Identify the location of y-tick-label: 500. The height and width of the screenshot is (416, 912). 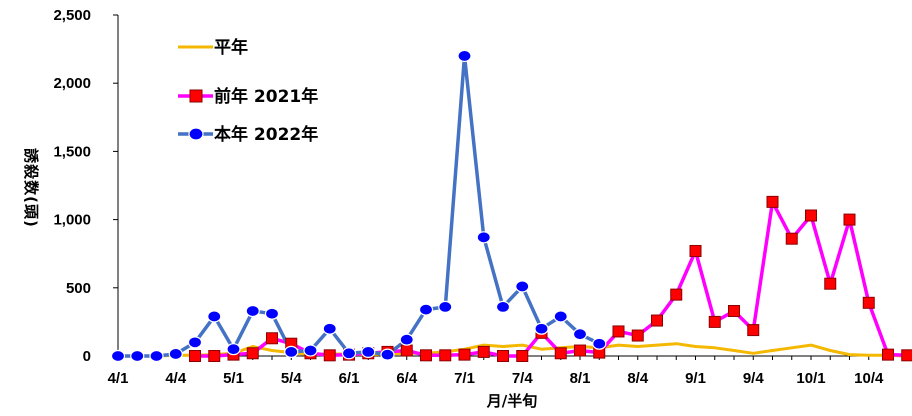
(78, 288).